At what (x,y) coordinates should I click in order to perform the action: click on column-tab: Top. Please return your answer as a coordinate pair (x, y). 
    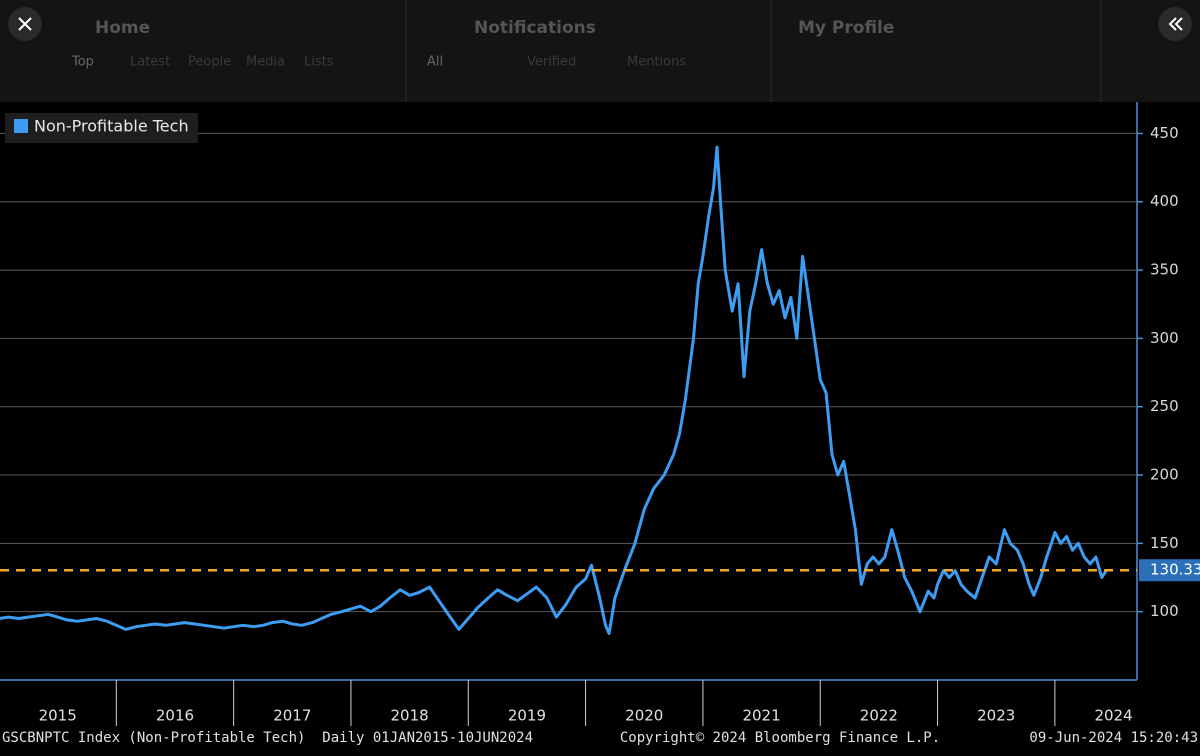
    Looking at the image, I should click on (82, 62).